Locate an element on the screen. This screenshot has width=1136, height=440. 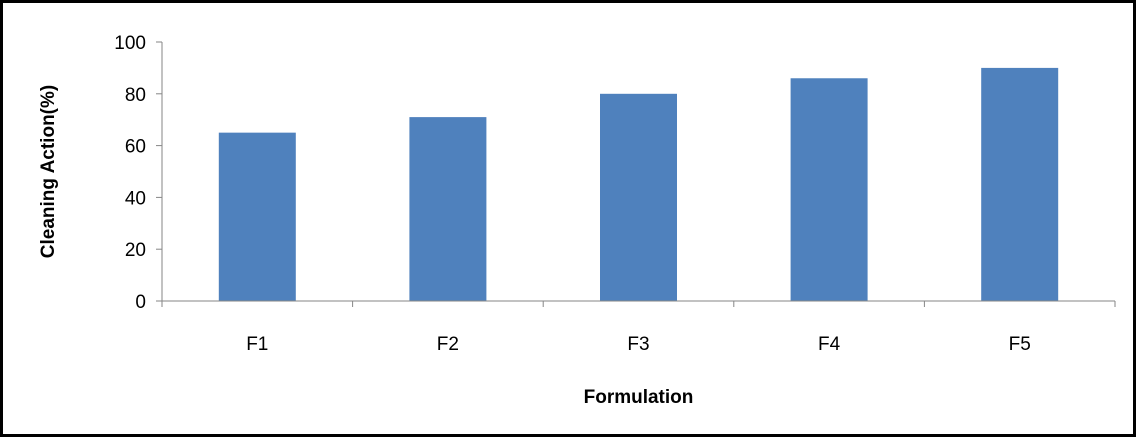
y-tick-label: 0 is located at coordinates (140, 302).